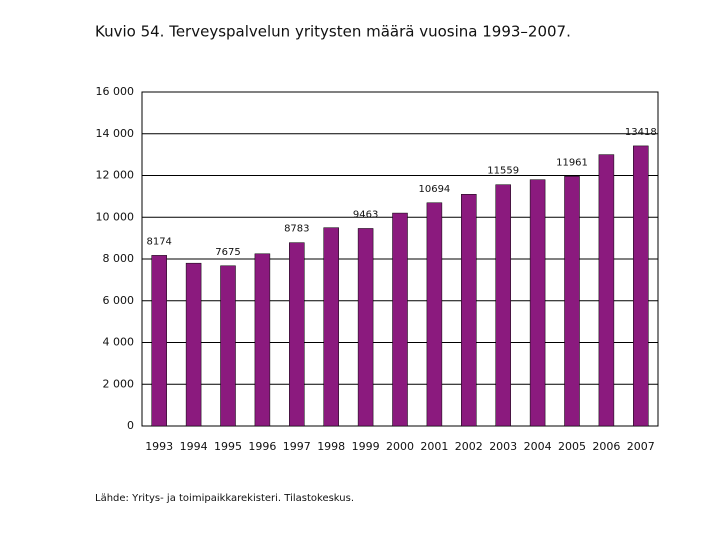  Describe the element at coordinates (228, 446) in the screenshot. I see `x-tick-label: 1995` at that location.